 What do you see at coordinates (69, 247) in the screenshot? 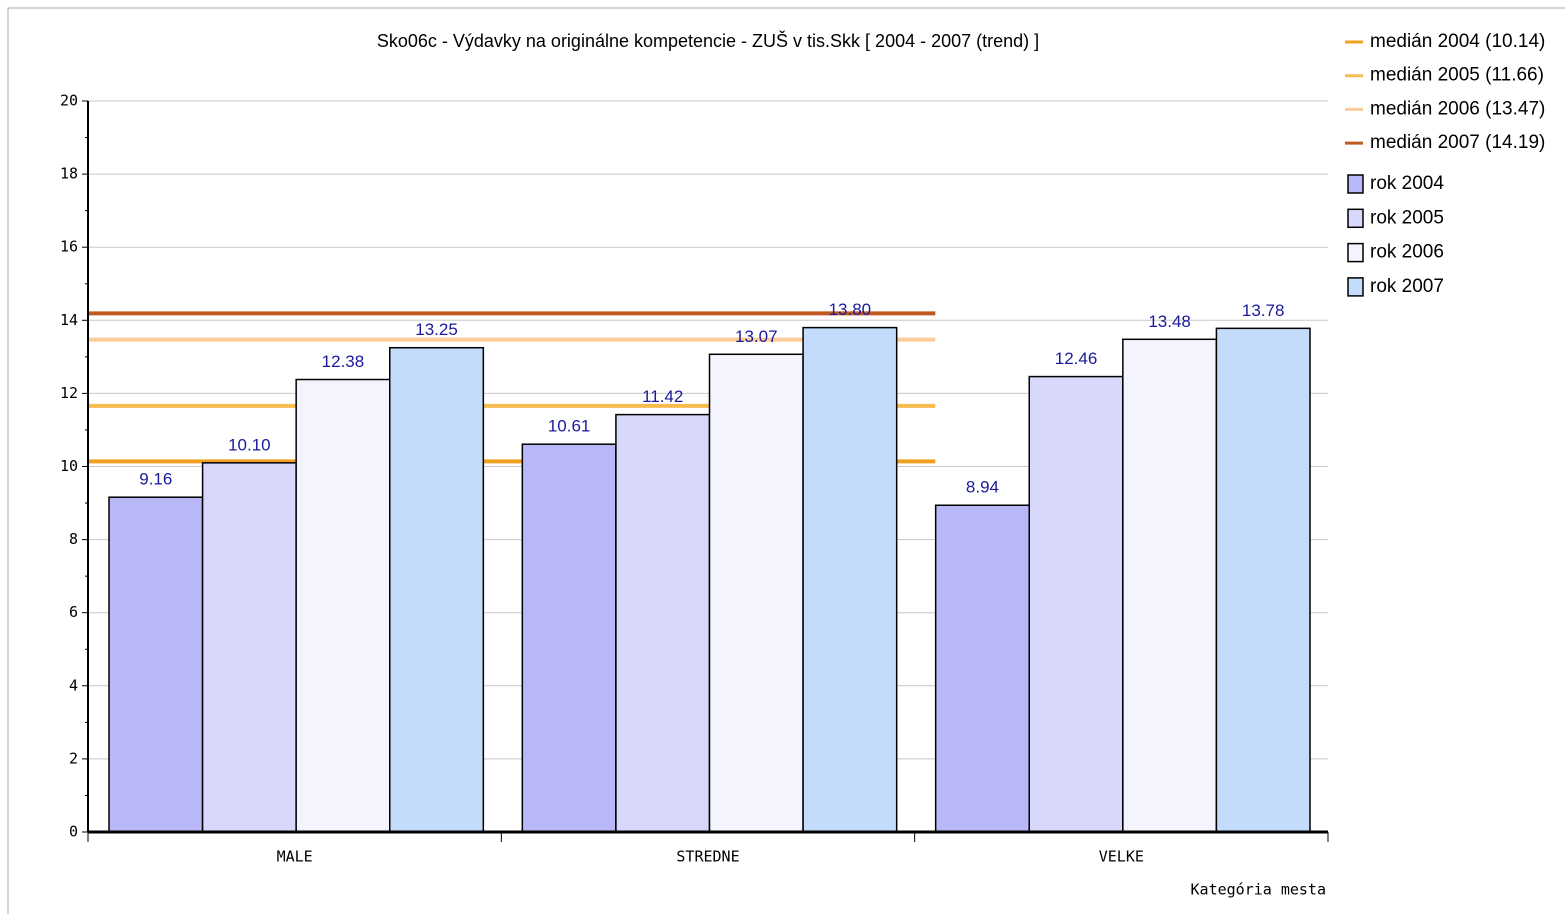
I see `y-tick-label: 16` at bounding box center [69, 247].